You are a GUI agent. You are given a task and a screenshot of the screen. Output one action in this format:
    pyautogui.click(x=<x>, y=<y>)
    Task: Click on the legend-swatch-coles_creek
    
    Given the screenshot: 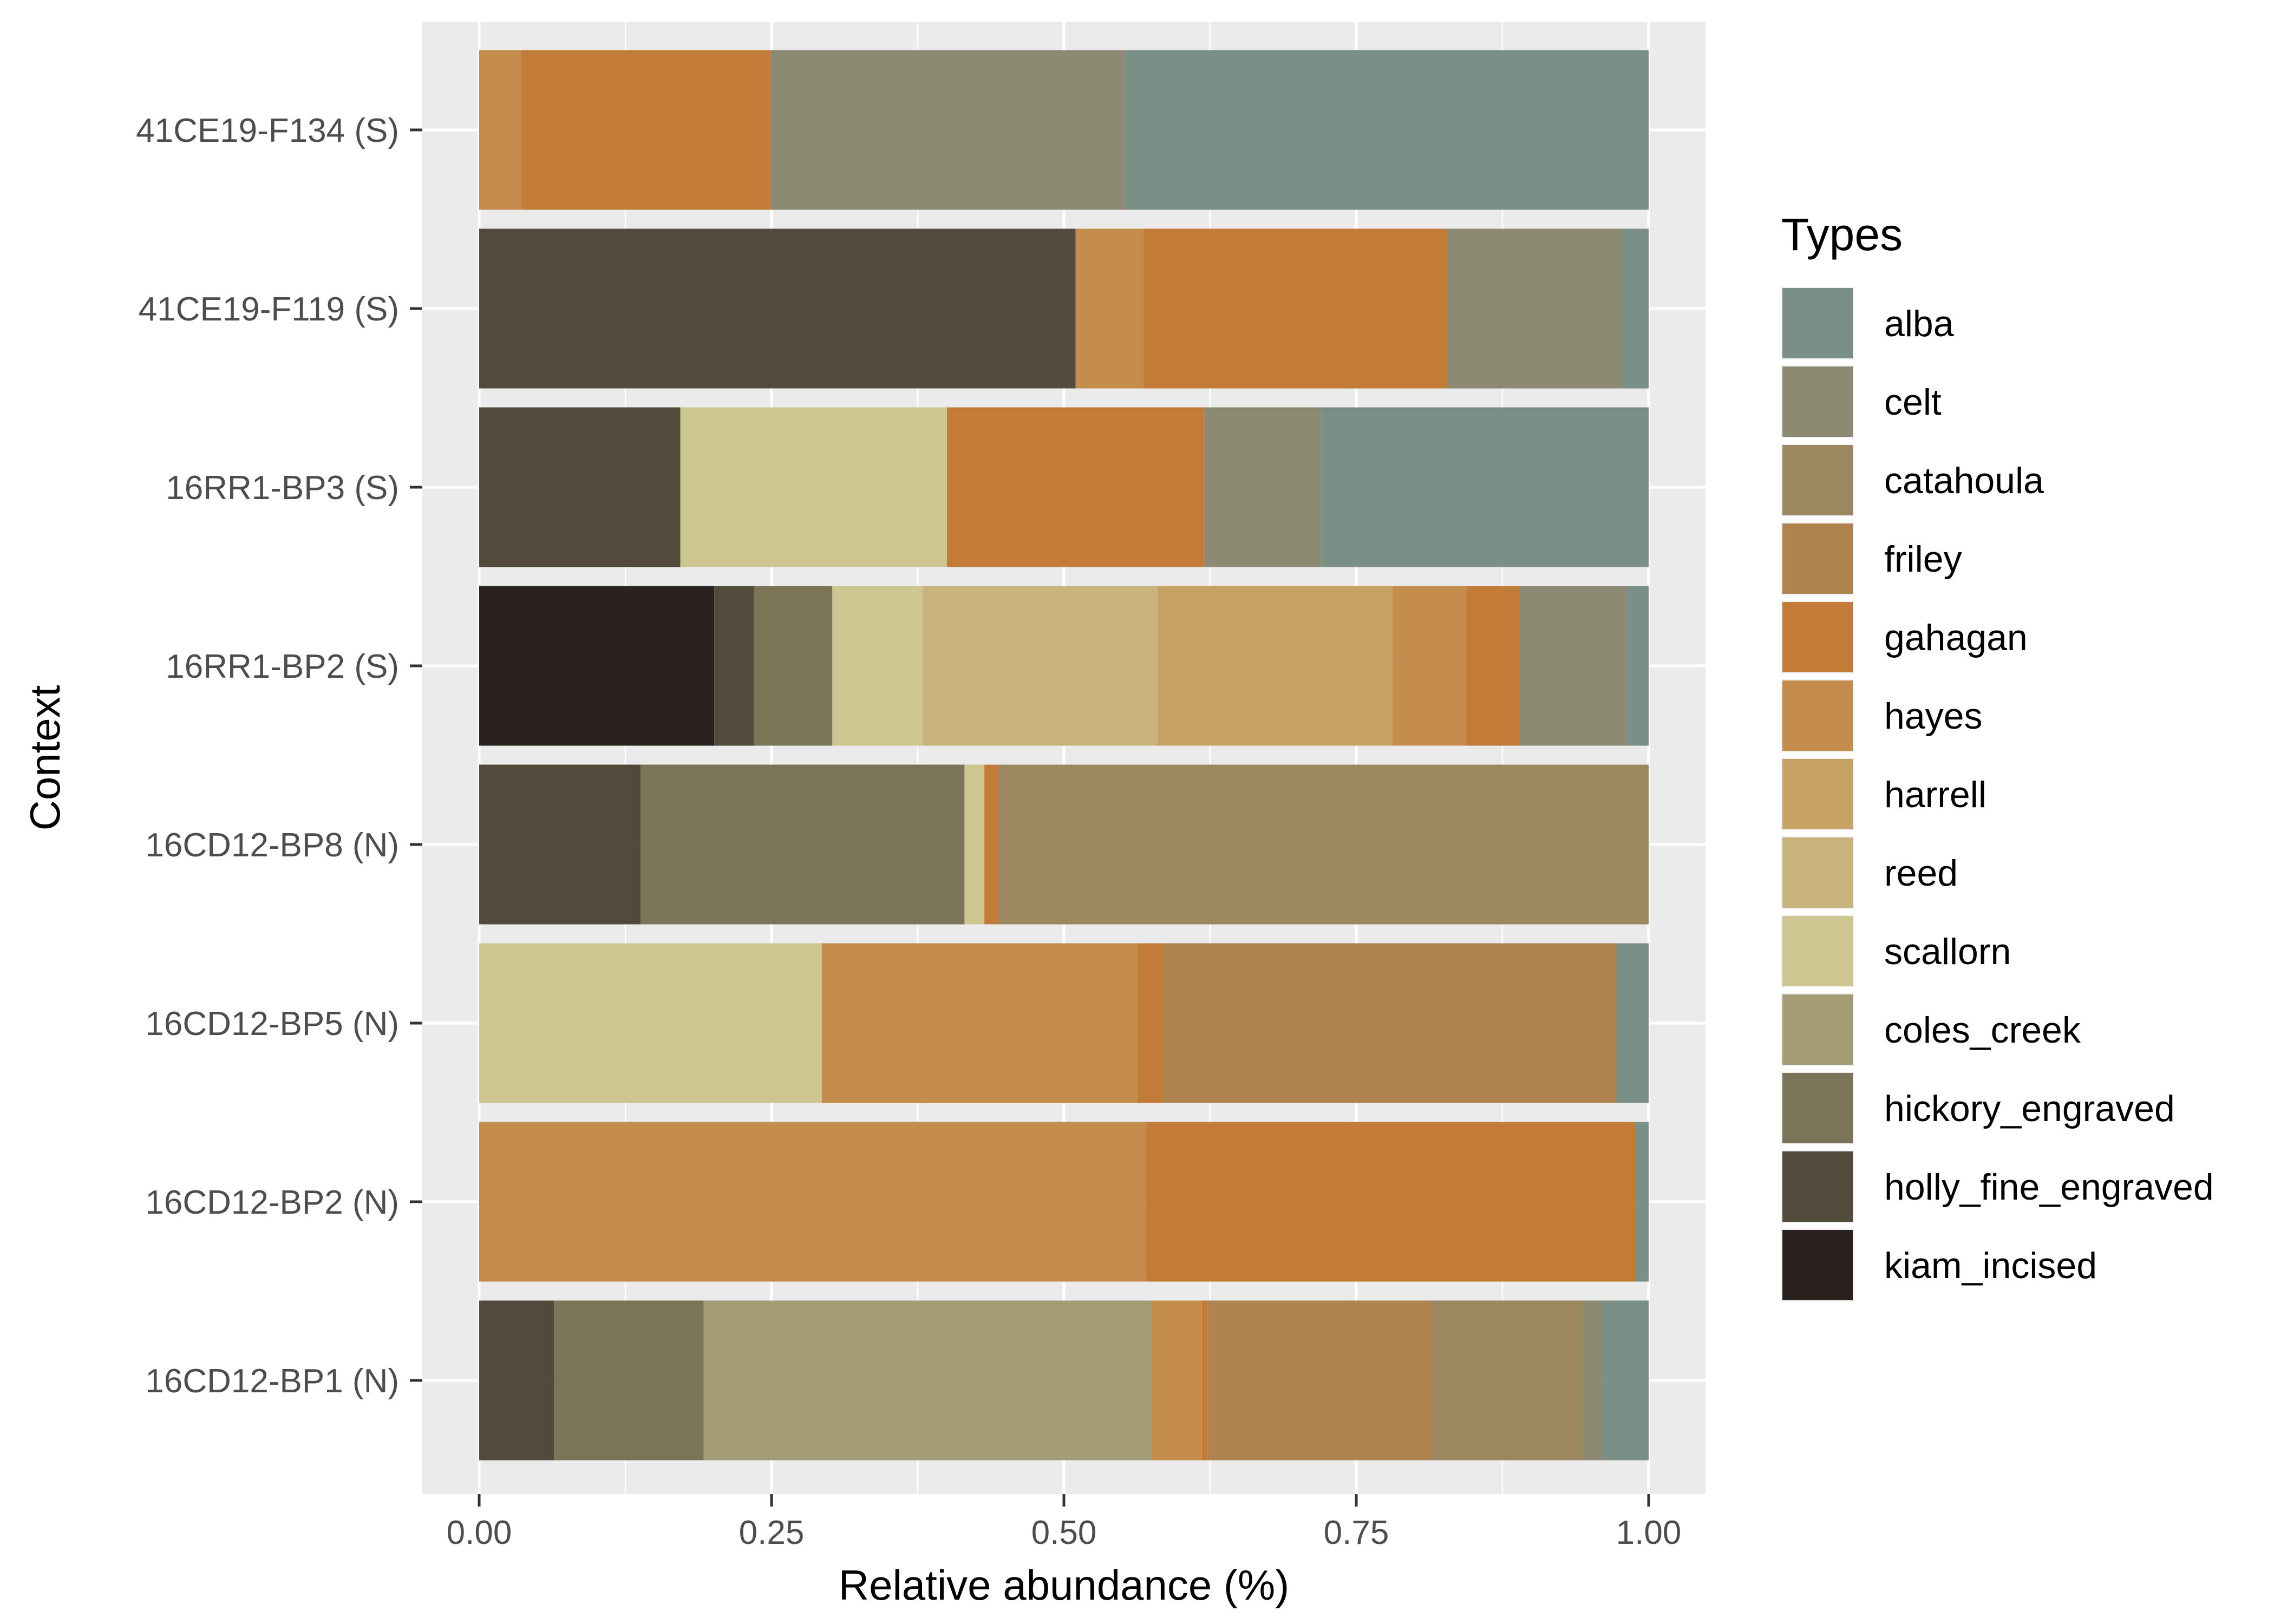 What is the action you would take?
    pyautogui.click(x=1818, y=1029)
    